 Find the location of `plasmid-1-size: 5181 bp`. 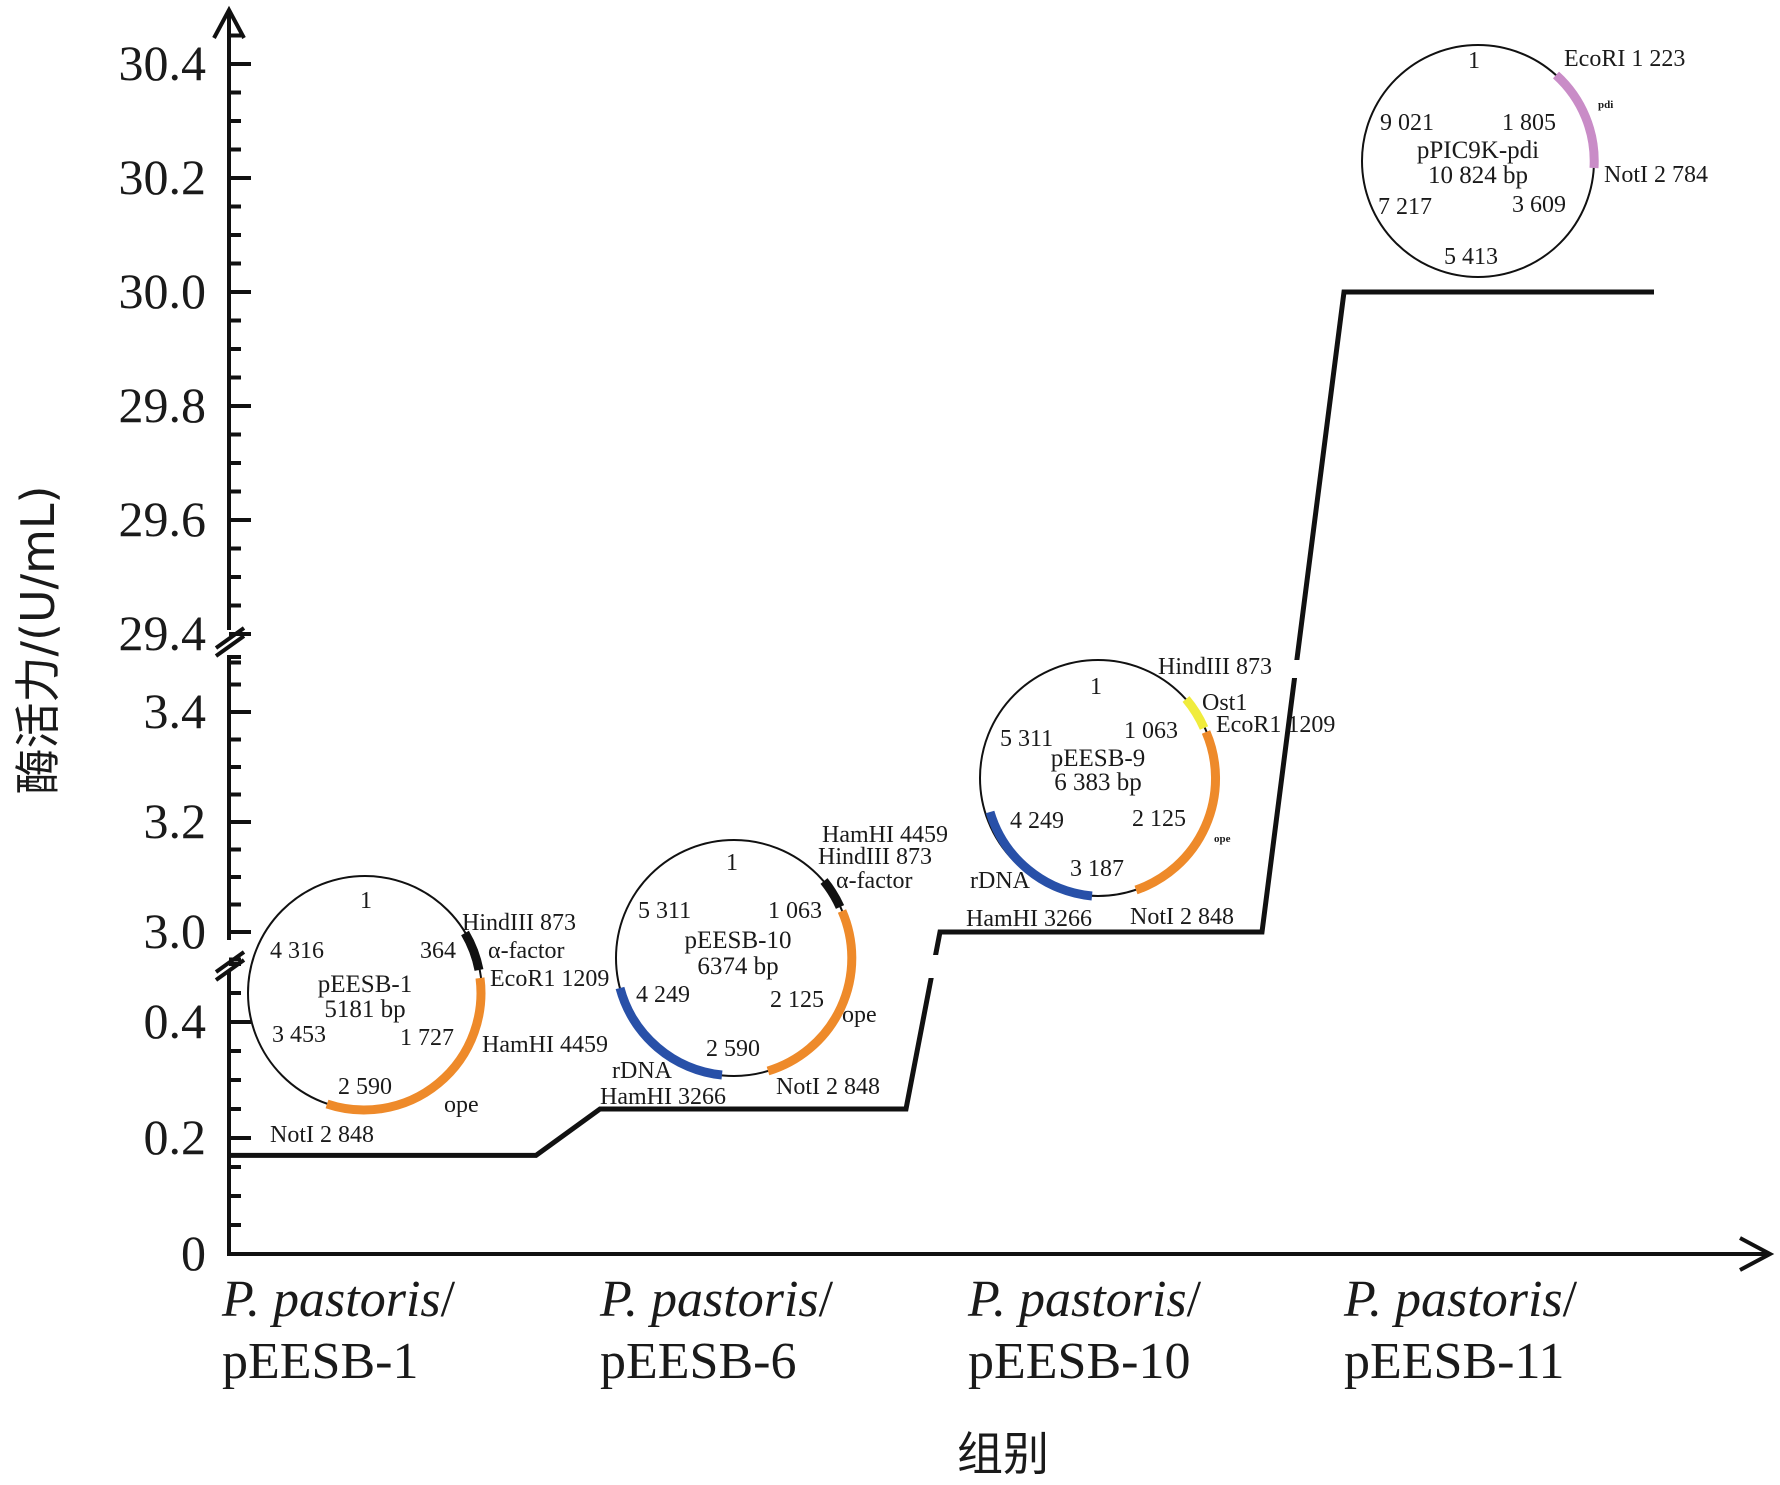

plasmid-1-size: 5181 bp is located at coordinates (364, 1009).